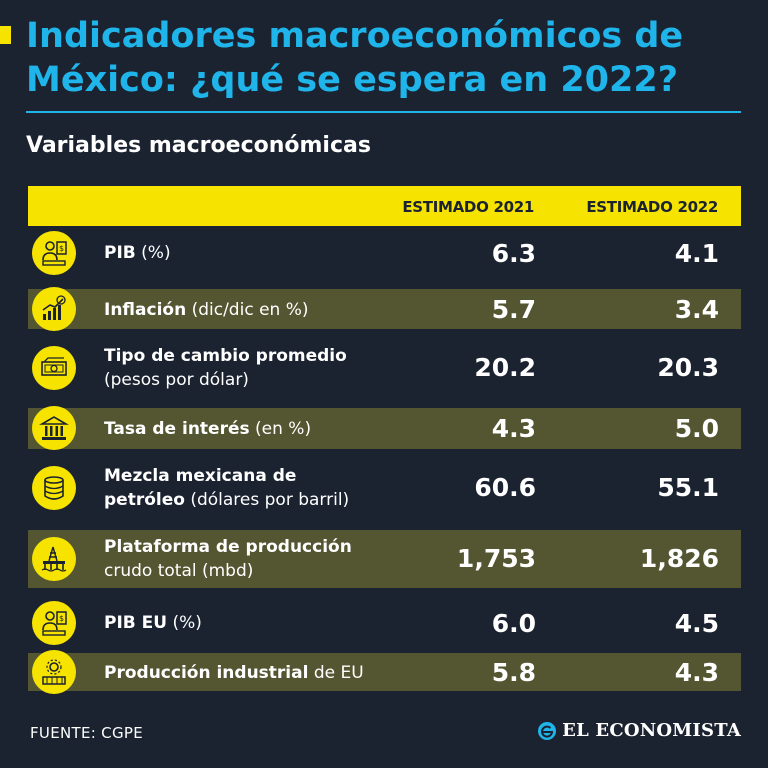  I want to click on table-header: ESTIMADO 2021 ESTIMADO 2022, so click(384, 206).